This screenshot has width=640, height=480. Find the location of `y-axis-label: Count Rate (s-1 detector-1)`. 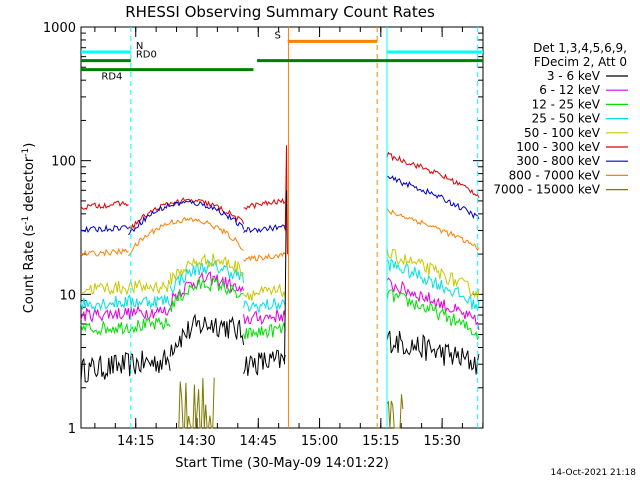

y-axis-label: Count Rate (s-1 detector-1) is located at coordinates (29, 228).